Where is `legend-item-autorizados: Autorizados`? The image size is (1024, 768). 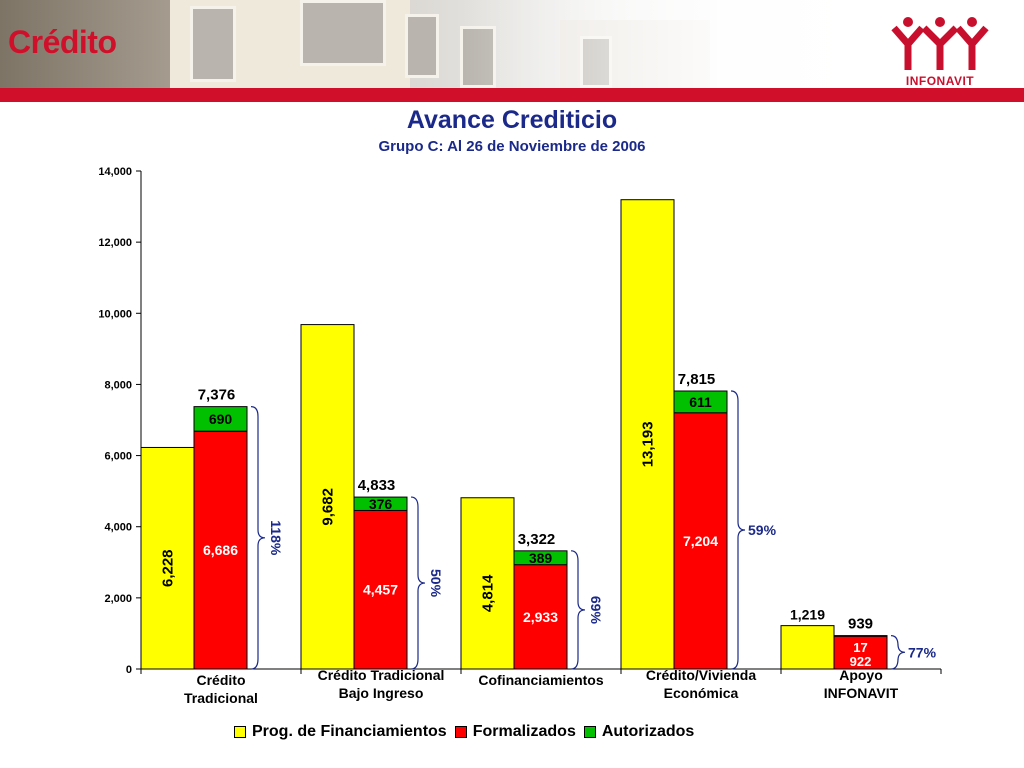 legend-item-autorizados: Autorizados is located at coordinates (639, 732).